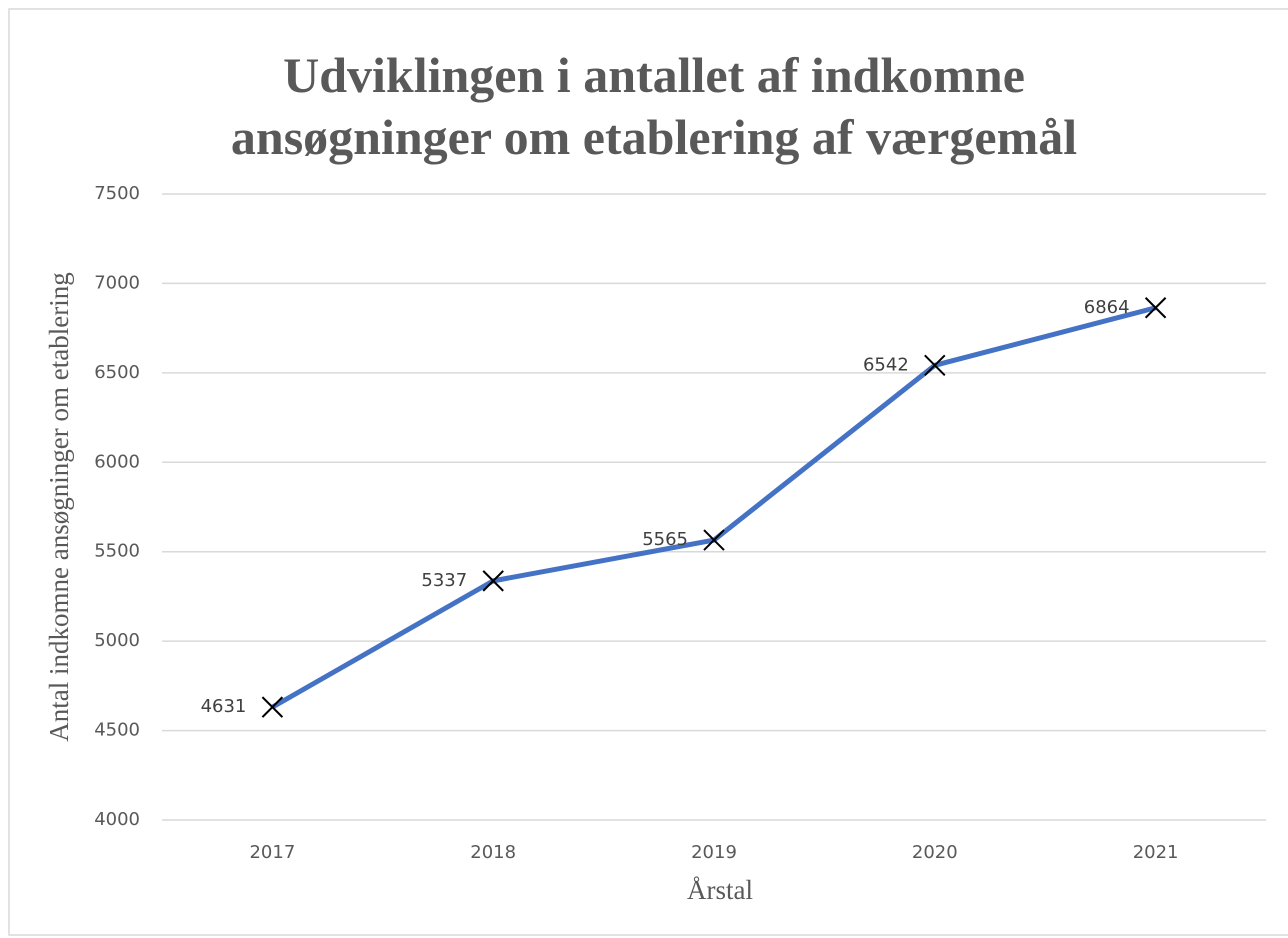 This screenshot has width=1288, height=938. What do you see at coordinates (59, 506) in the screenshot?
I see `y-axis-title: Antal indkomne ansøgninger om etablering` at bounding box center [59, 506].